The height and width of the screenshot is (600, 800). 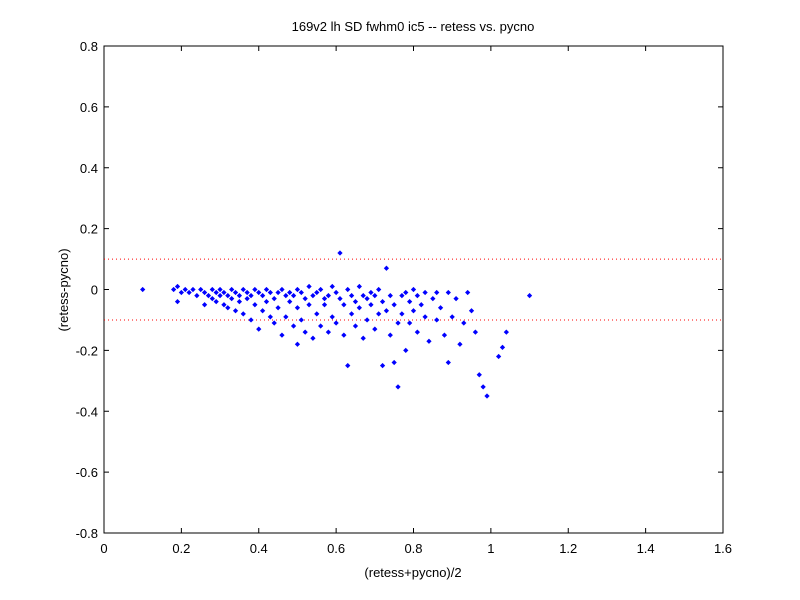 I want to click on y-tick-label: -0.2, so click(x=87, y=350).